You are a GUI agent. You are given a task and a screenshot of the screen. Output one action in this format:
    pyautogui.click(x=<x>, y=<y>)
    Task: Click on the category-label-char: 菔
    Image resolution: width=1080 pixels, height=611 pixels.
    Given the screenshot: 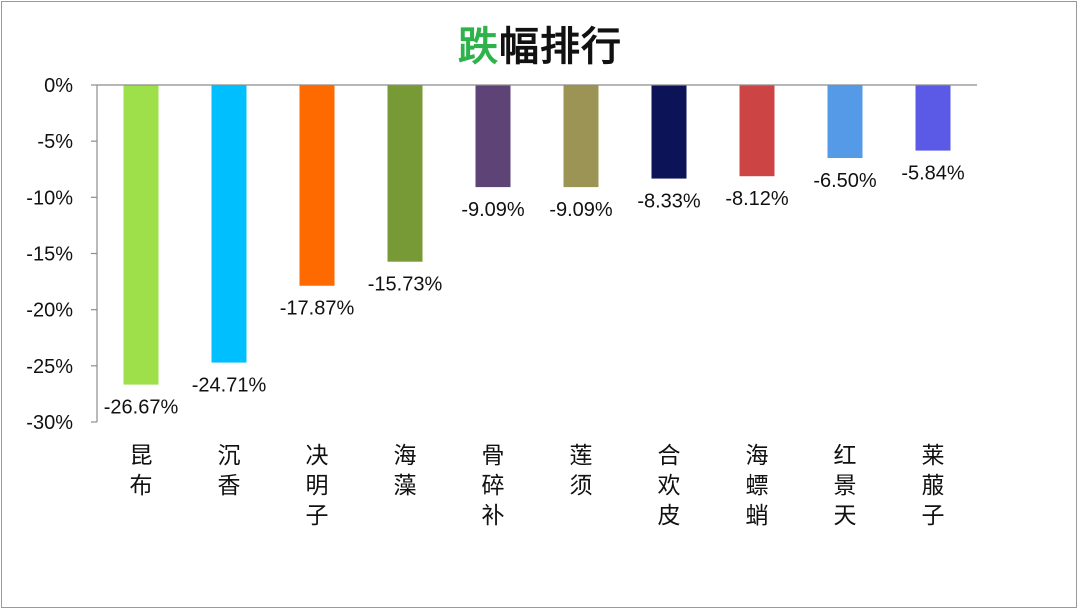 What is the action you would take?
    pyautogui.click(x=933, y=486)
    